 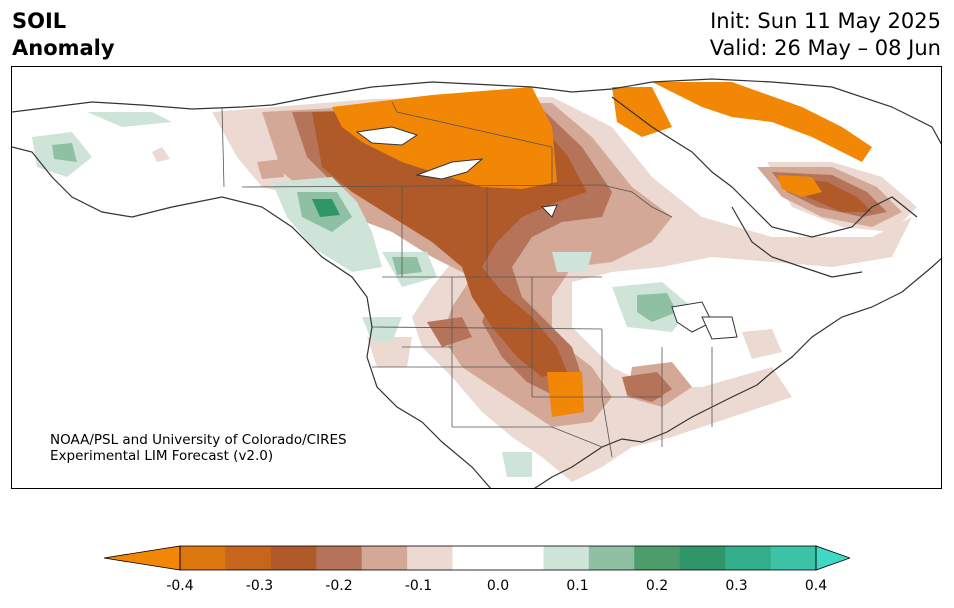 I want to click on colorbar-tick-label: 0.4, so click(x=816, y=586).